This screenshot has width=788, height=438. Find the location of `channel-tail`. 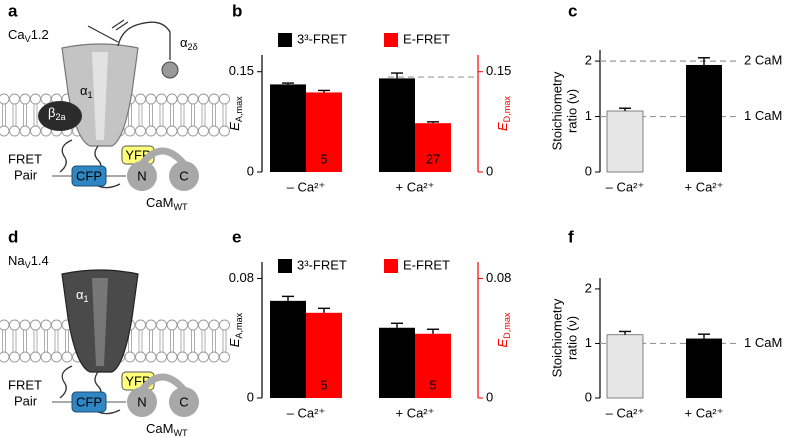

channel-tail is located at coordinates (66, 382).